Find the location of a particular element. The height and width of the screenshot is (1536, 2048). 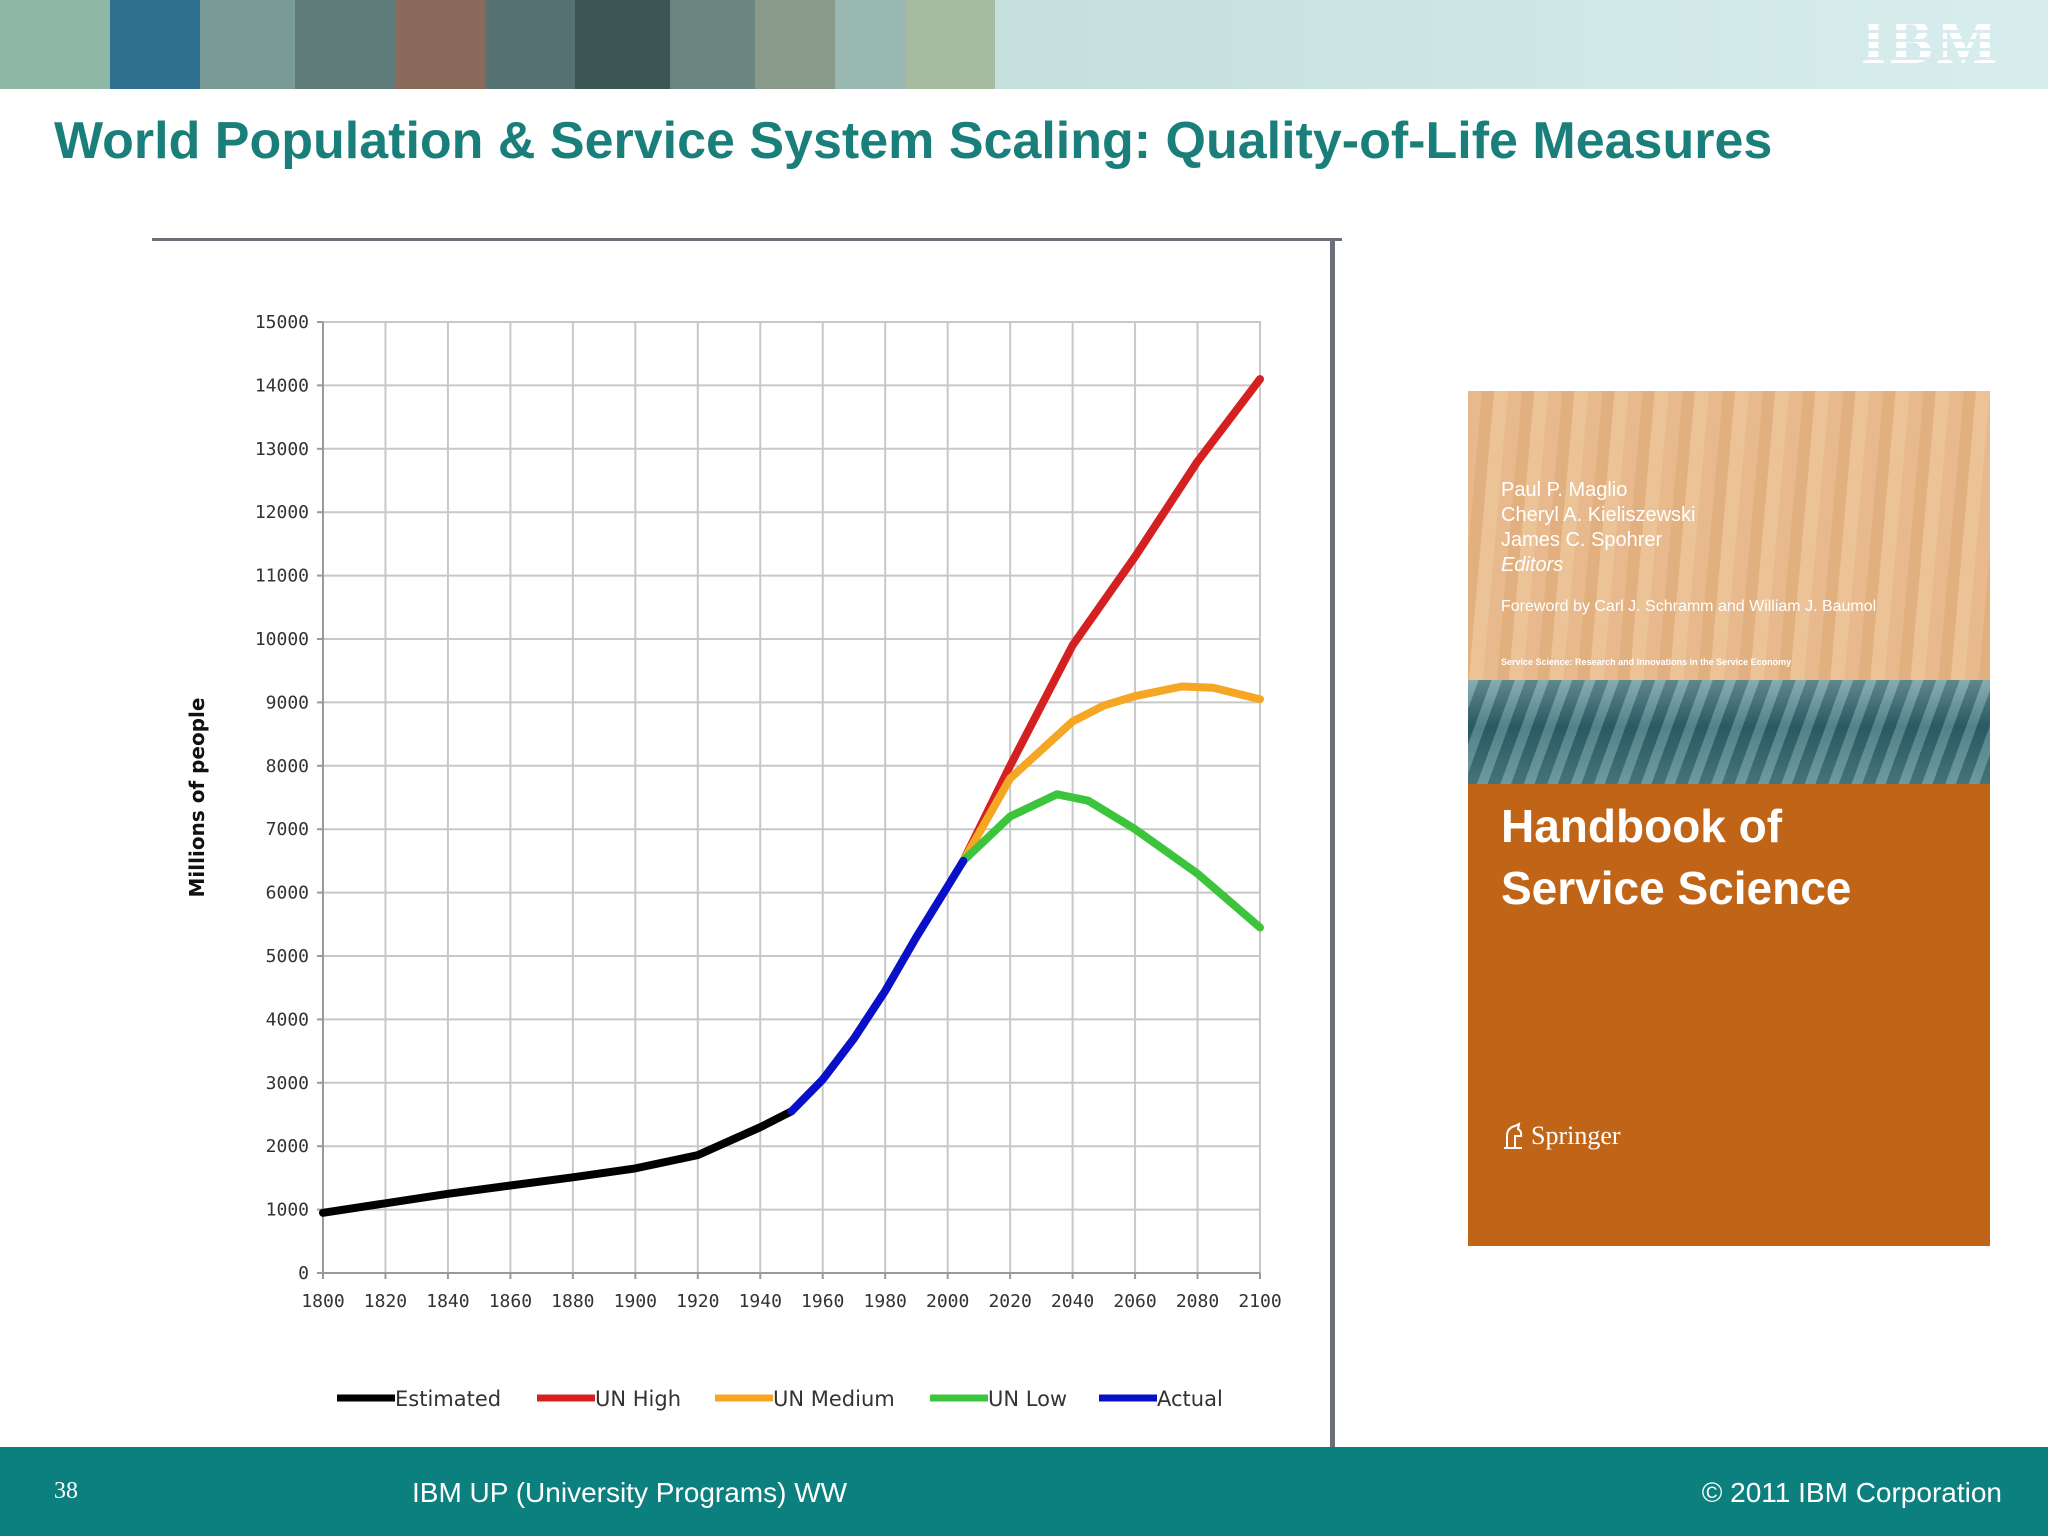

y-tick-label: 14000 is located at coordinates (282, 385).